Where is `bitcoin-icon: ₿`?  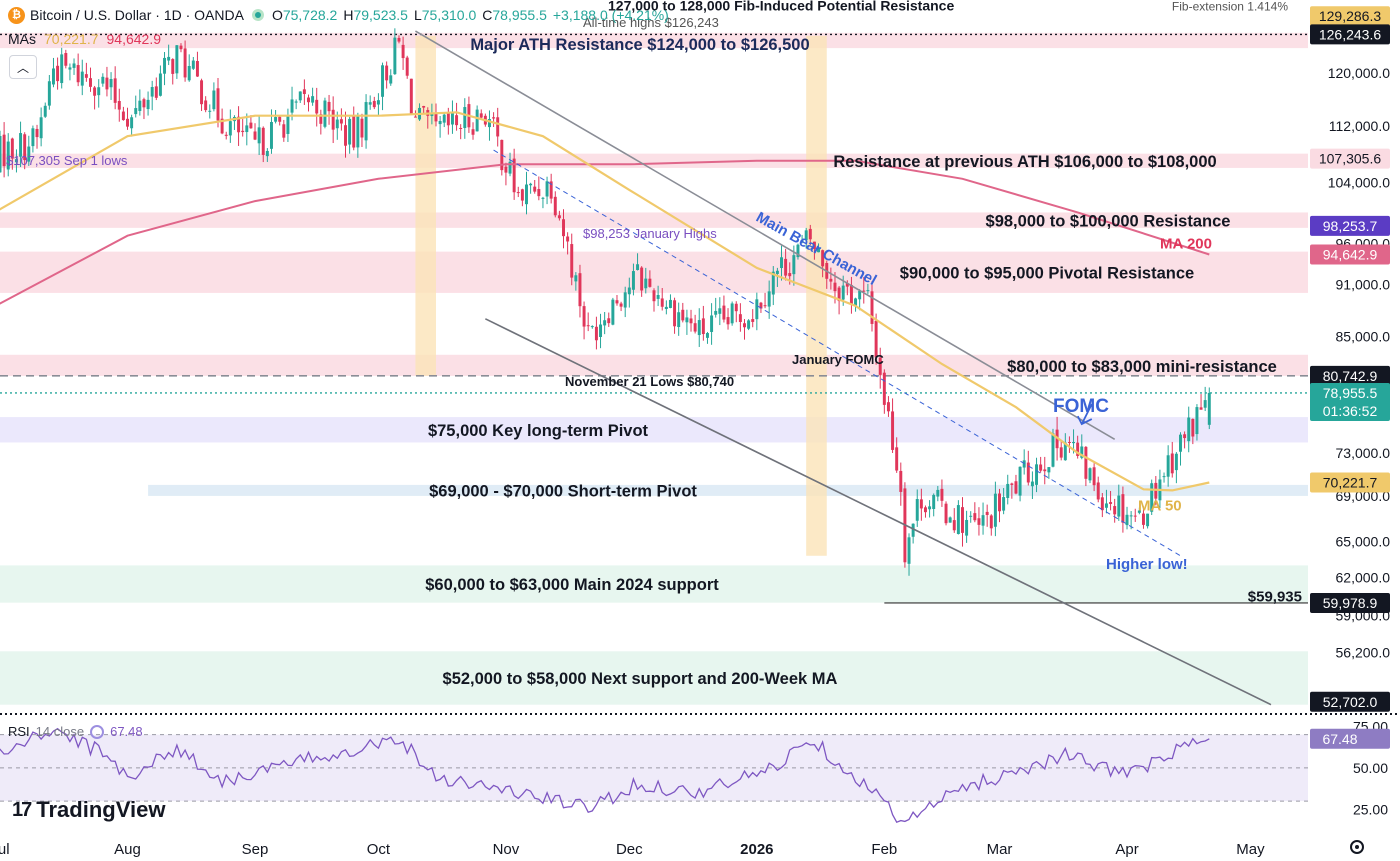
bitcoin-icon: ₿ is located at coordinates (16, 15).